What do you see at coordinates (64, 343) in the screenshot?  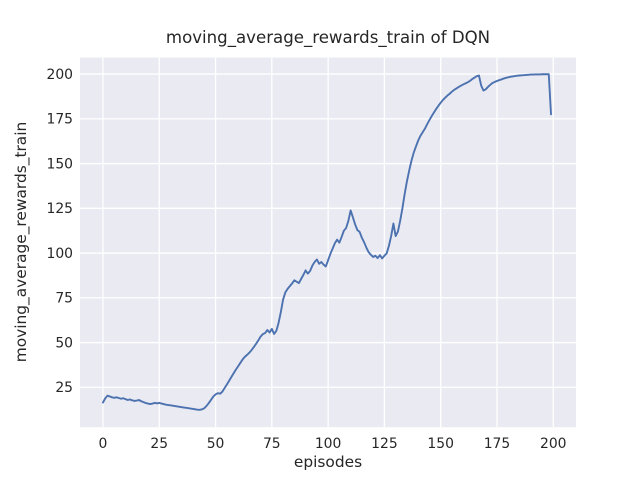 I see `y-tick-label: 50` at bounding box center [64, 343].